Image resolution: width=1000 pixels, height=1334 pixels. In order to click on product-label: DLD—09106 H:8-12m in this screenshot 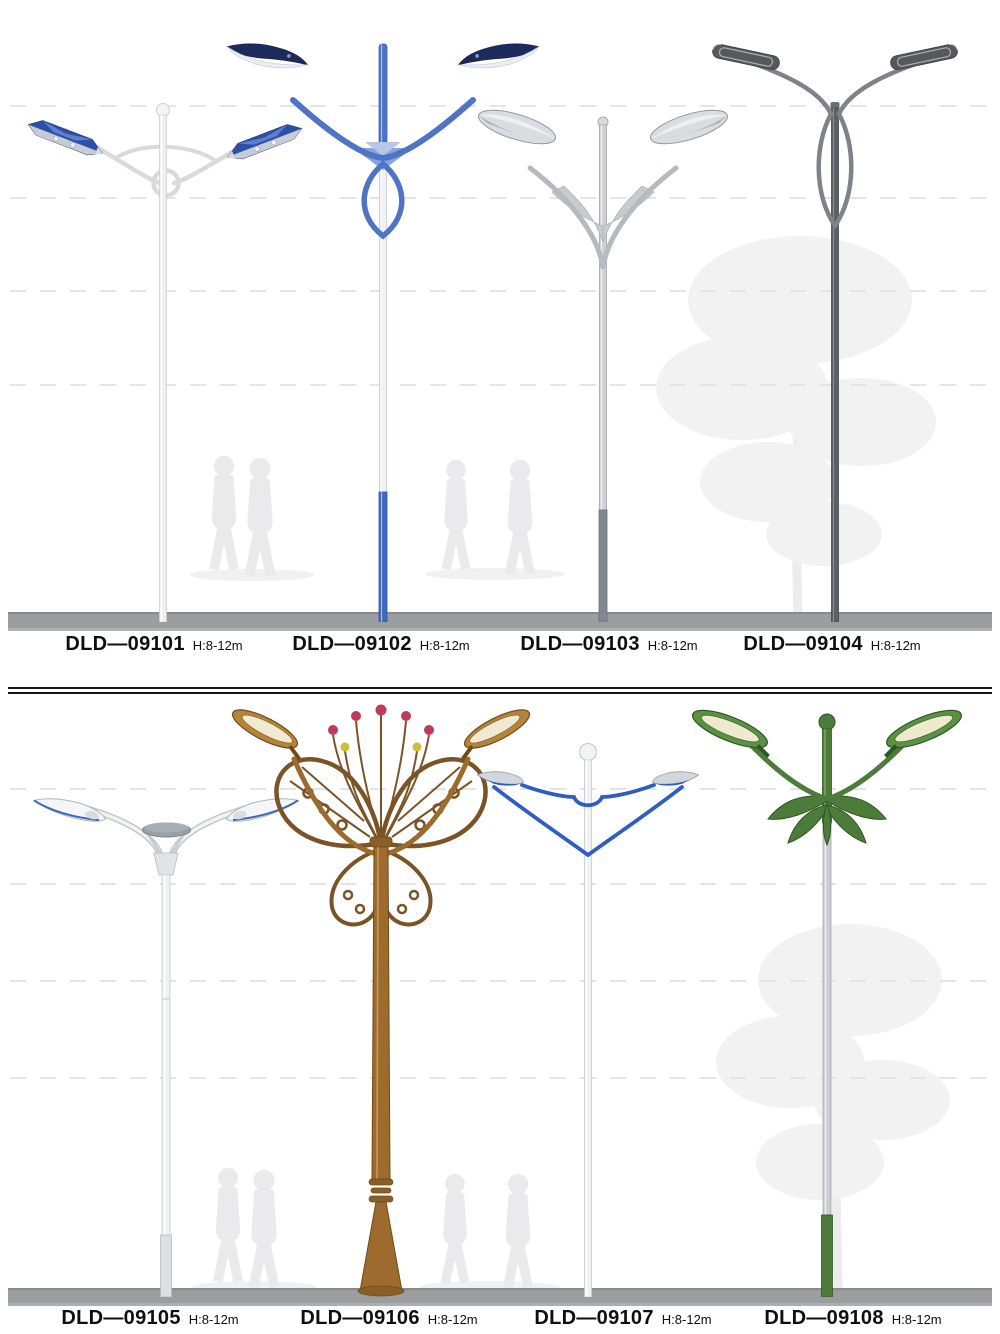, I will do `click(388, 1318)`.